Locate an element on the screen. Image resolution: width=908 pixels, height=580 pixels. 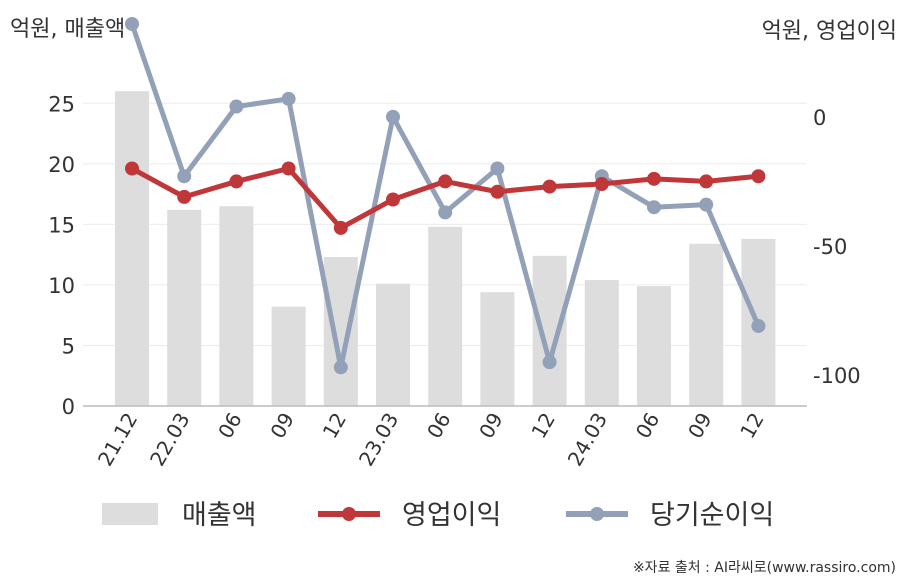
right-tick-label: -50 is located at coordinates (830, 247).